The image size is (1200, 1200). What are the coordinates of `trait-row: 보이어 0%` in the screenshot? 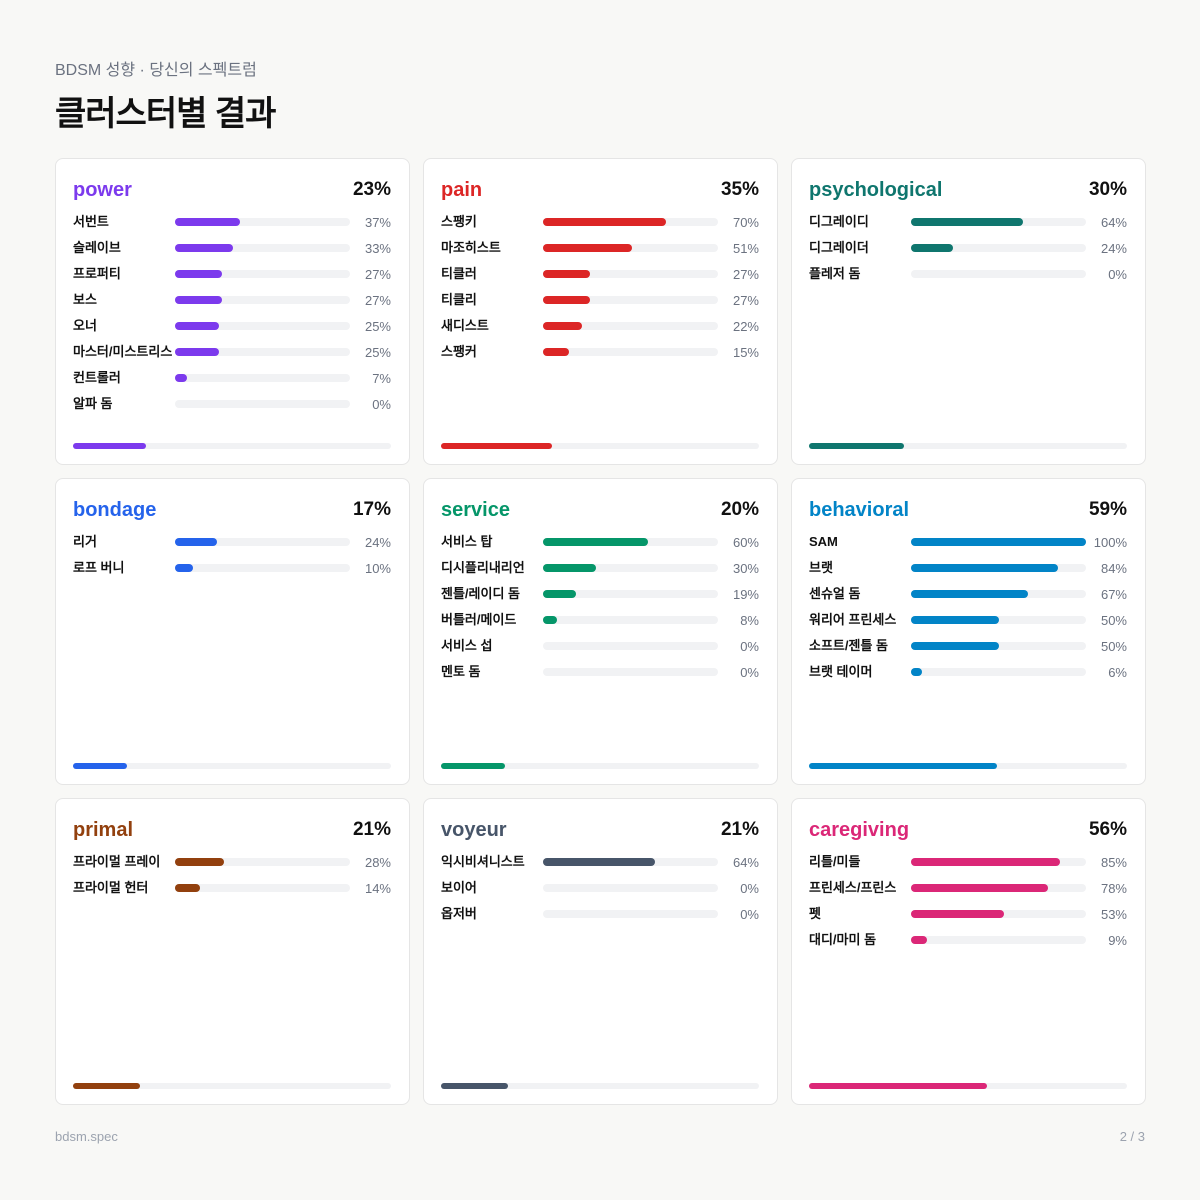 It's located at (600, 888).